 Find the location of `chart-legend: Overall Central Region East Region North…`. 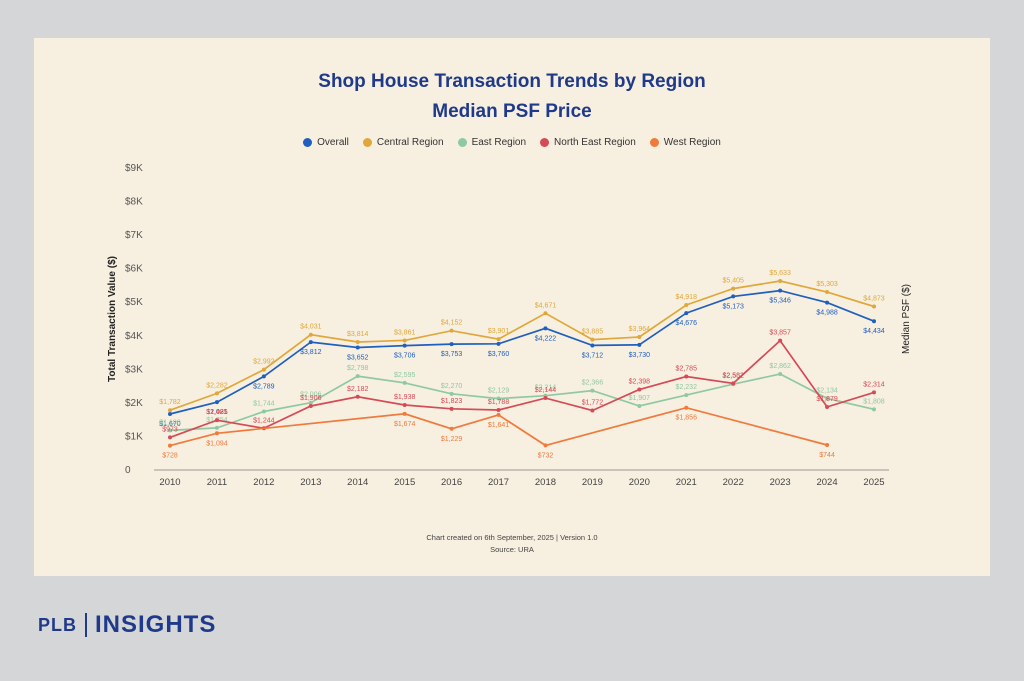

chart-legend: Overall Central Region East Region North… is located at coordinates (512, 142).